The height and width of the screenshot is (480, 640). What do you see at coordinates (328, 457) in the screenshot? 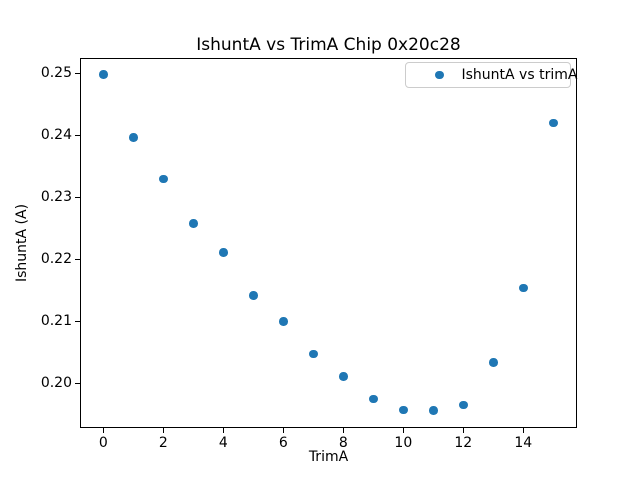
I see `x-axis-label: TrimA` at bounding box center [328, 457].